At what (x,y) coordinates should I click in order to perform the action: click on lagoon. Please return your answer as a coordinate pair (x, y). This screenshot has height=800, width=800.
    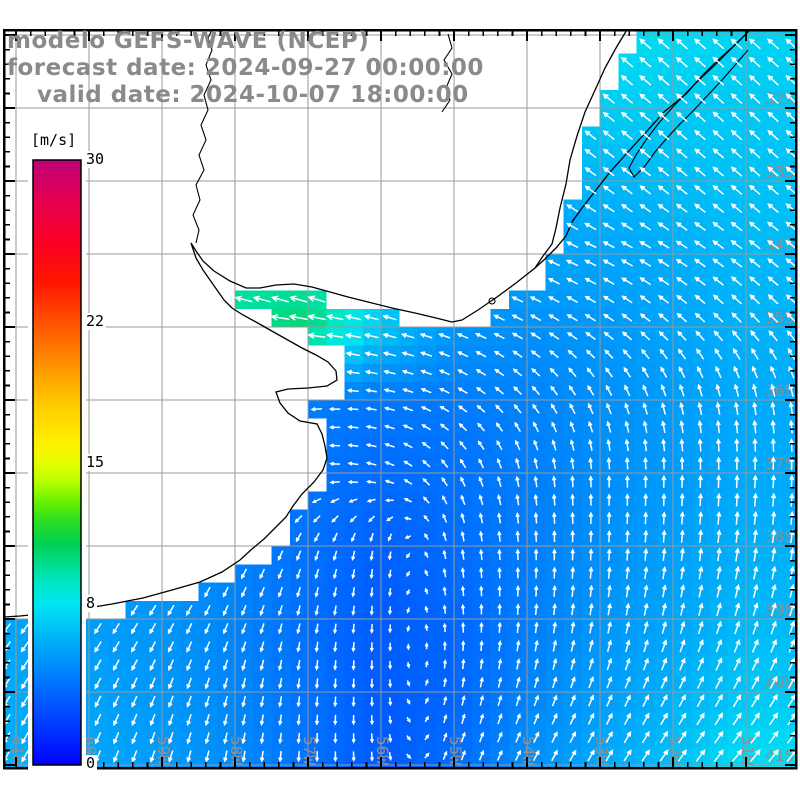
    Looking at the image, I should click on (688, 105).